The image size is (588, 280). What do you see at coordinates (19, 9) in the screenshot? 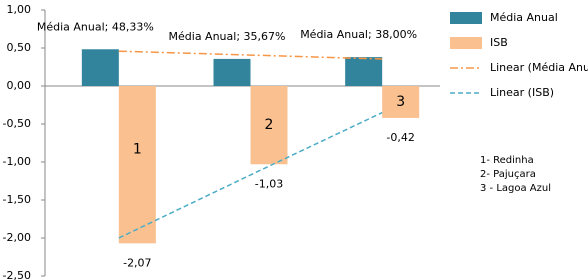
I see `y-tick-label: 1,00` at bounding box center [19, 9].